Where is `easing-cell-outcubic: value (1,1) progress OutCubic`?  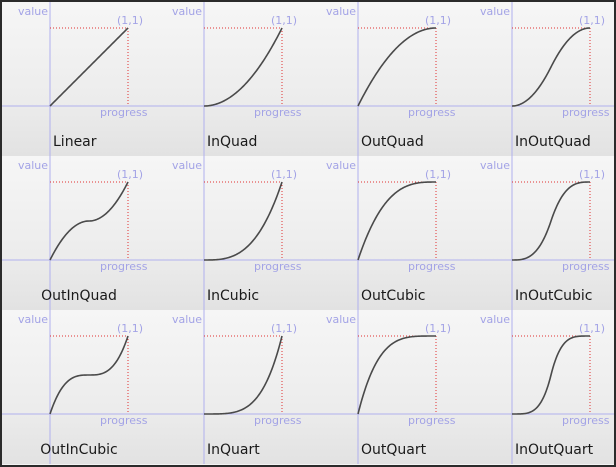
easing-cell-outcubic: value (1,1) progress OutCubic is located at coordinates (387, 233).